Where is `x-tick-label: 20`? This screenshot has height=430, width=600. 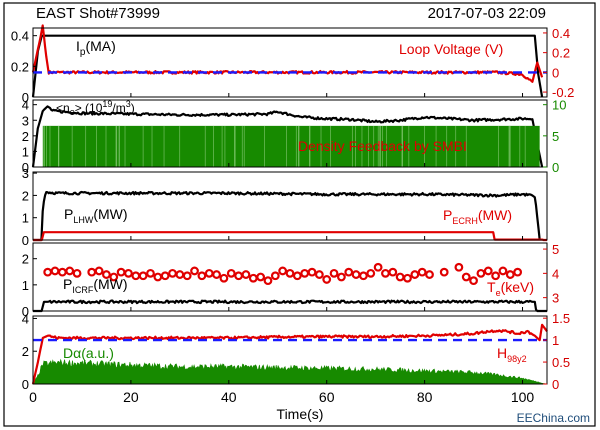 x-tick-label: 20 is located at coordinates (131, 397).